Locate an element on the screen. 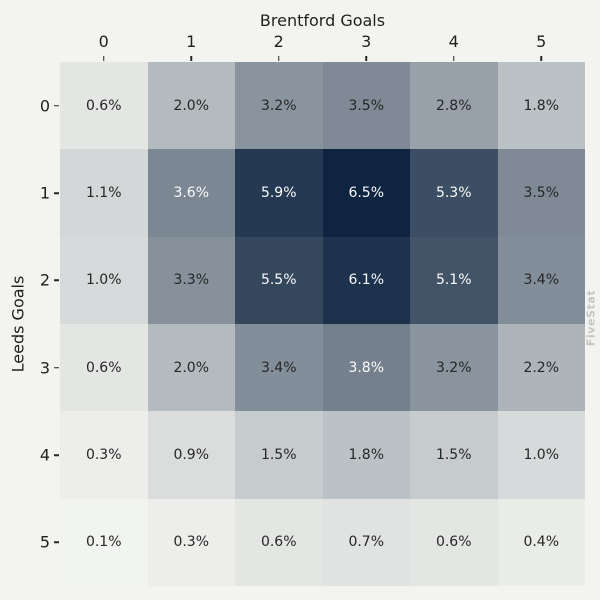 This screenshot has width=600, height=600. heatmap-cell: 3.6% is located at coordinates (191, 193).